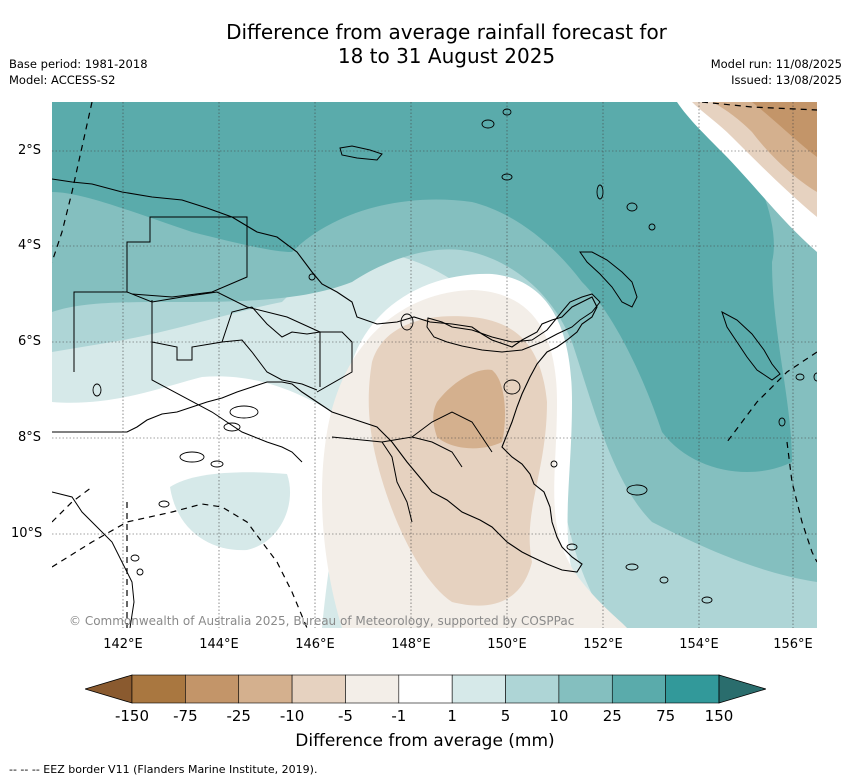 This screenshot has width=850, height=781. Describe the element at coordinates (315, 644) in the screenshot. I see `lon-label-146e: 146°E` at that location.